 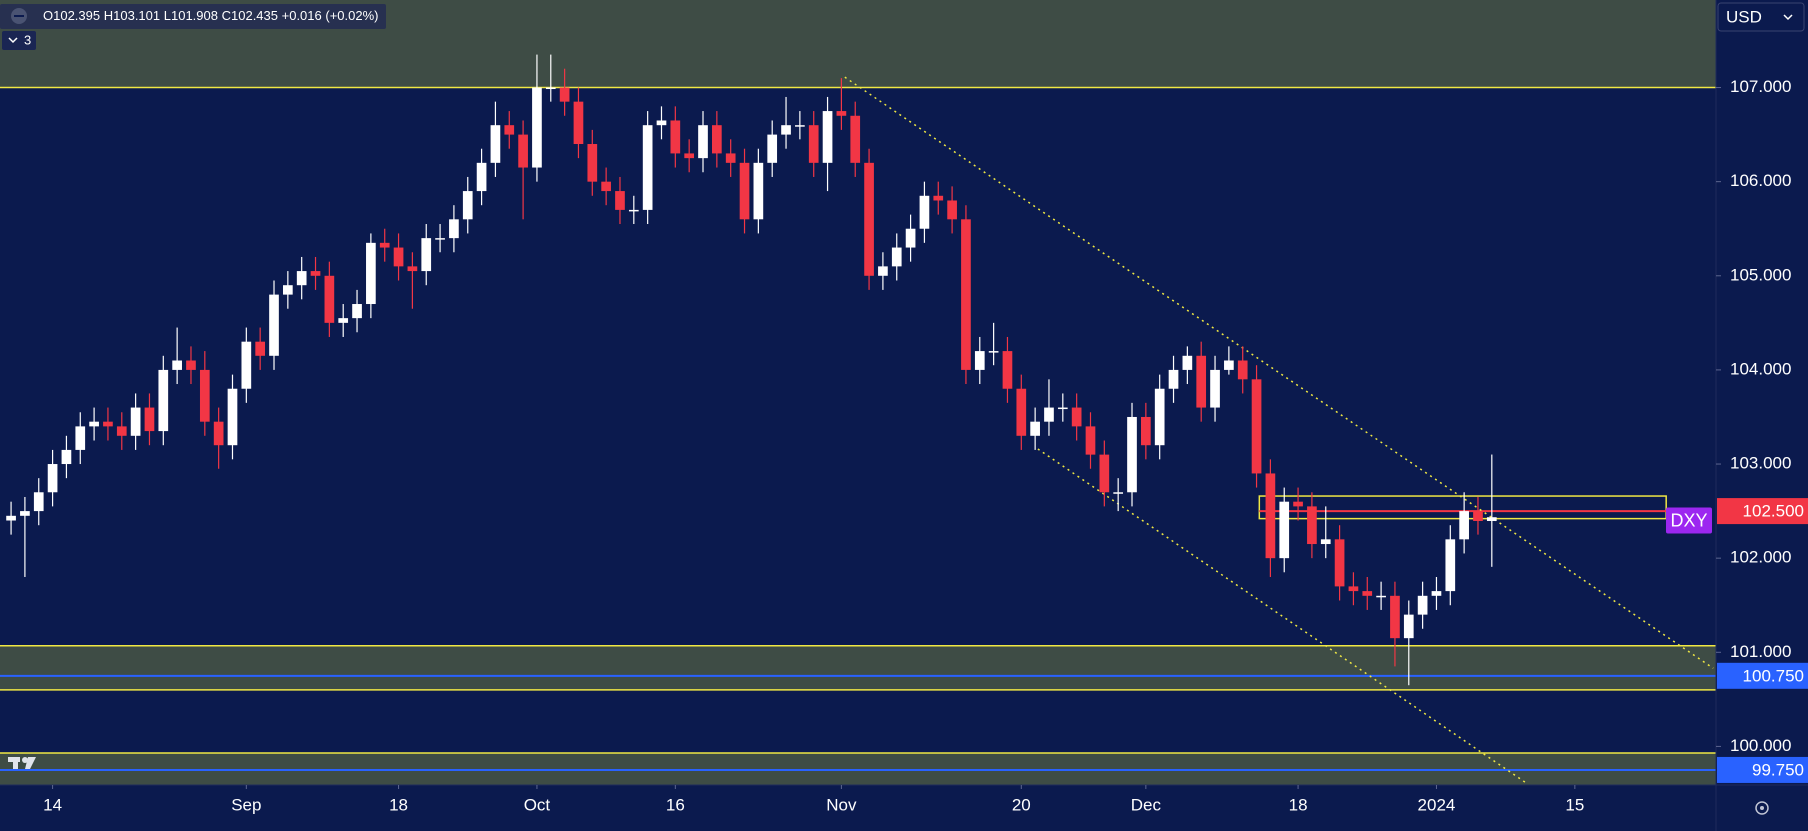 I want to click on x-tick-label: Sep, so click(x=246, y=804).